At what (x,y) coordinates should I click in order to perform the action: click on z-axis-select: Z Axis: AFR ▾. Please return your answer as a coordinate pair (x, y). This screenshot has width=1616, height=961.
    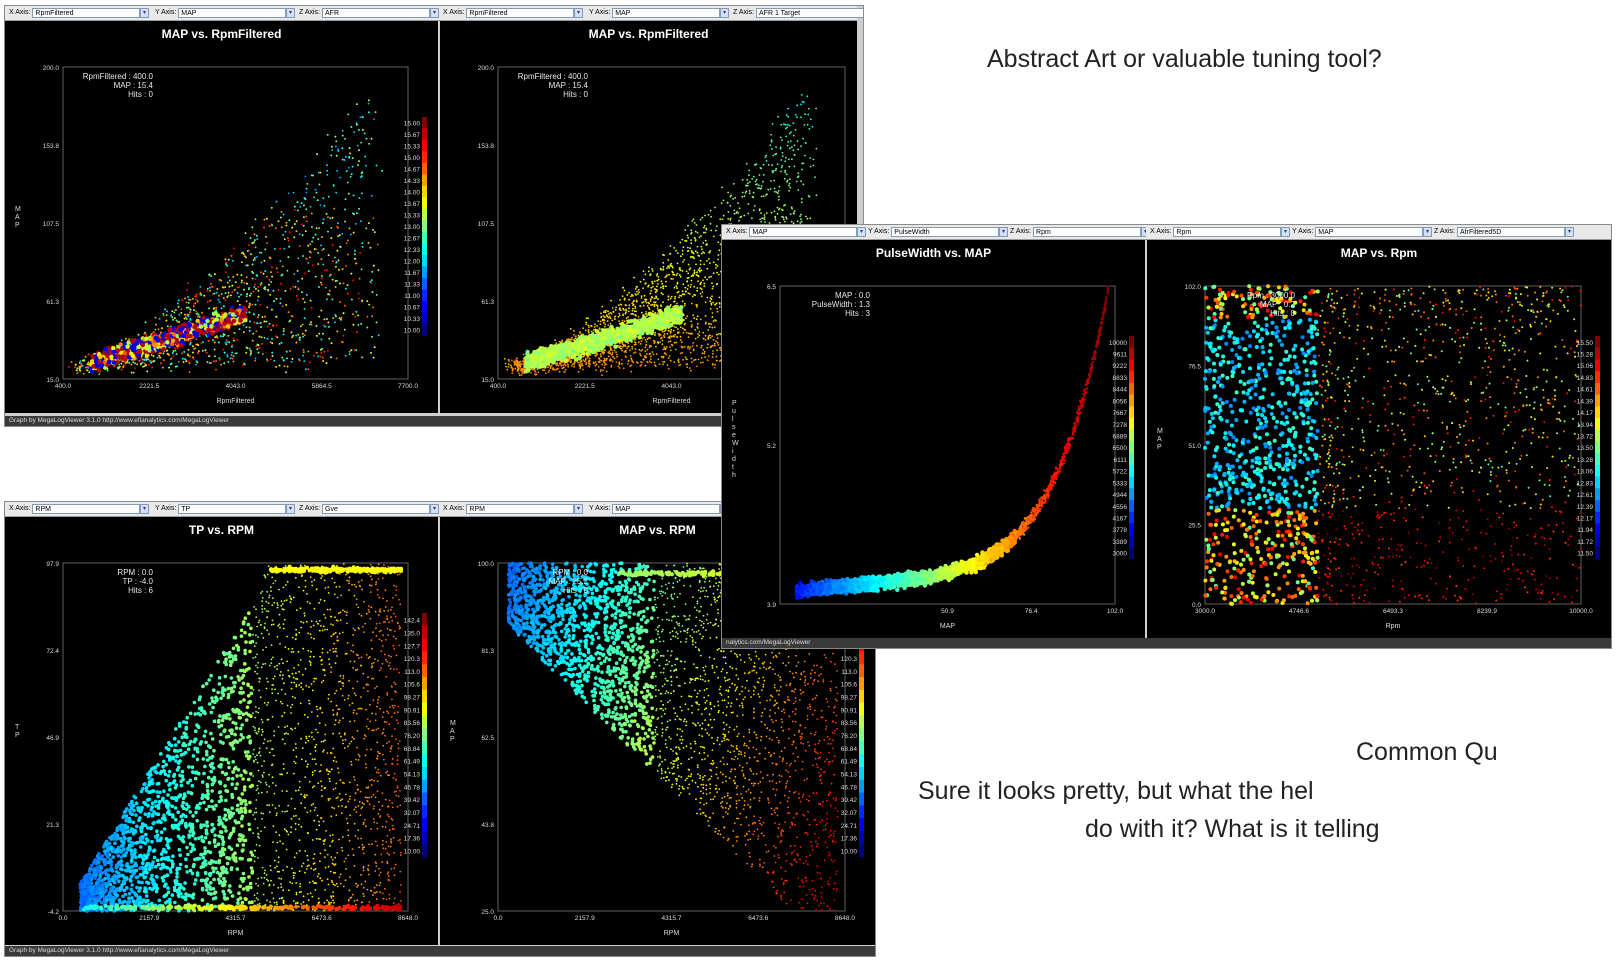
    Looking at the image, I should click on (369, 12).